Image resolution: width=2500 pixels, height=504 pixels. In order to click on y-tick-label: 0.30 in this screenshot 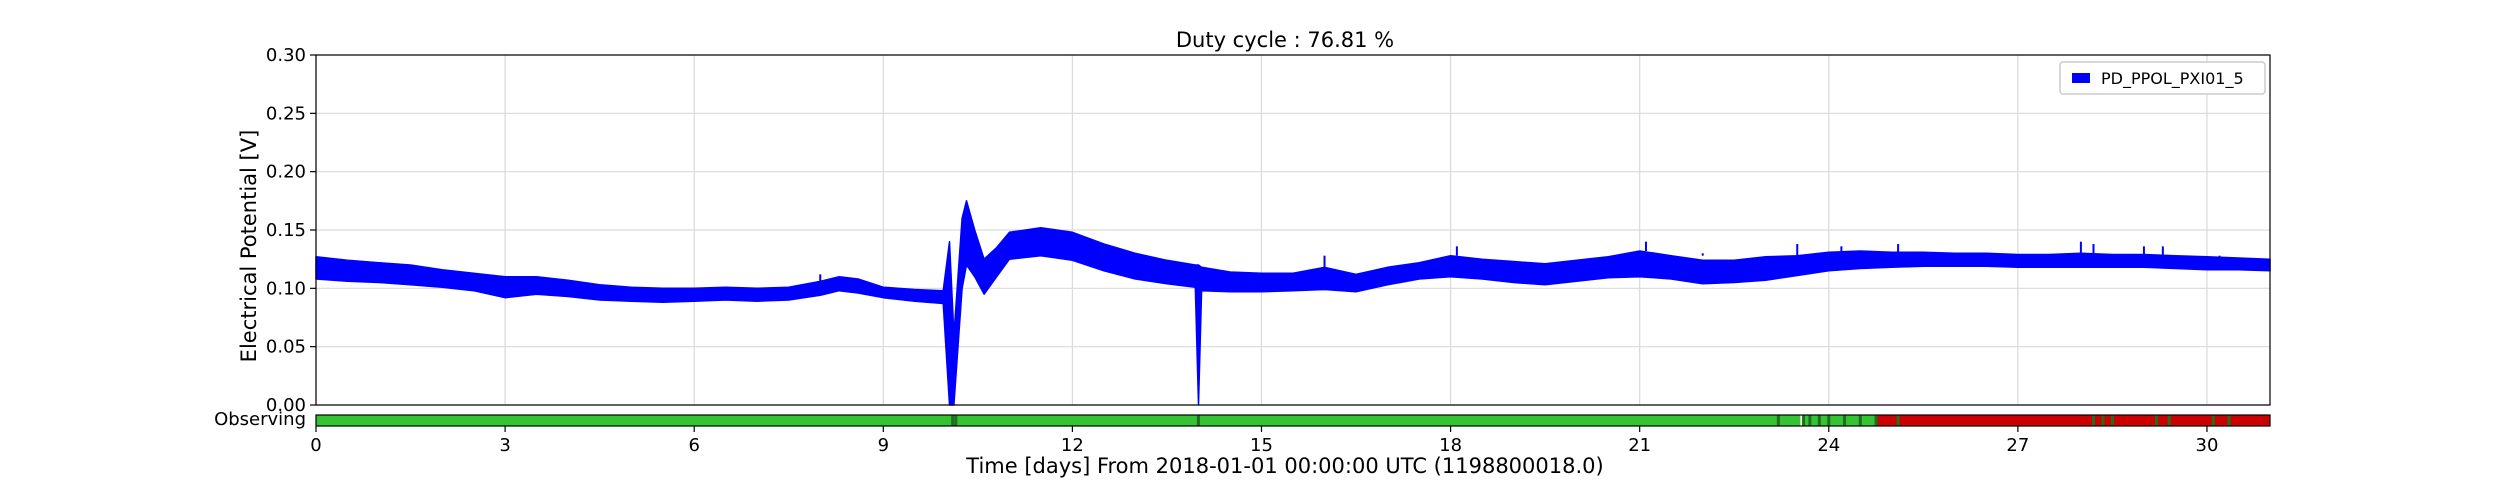, I will do `click(286, 55)`.